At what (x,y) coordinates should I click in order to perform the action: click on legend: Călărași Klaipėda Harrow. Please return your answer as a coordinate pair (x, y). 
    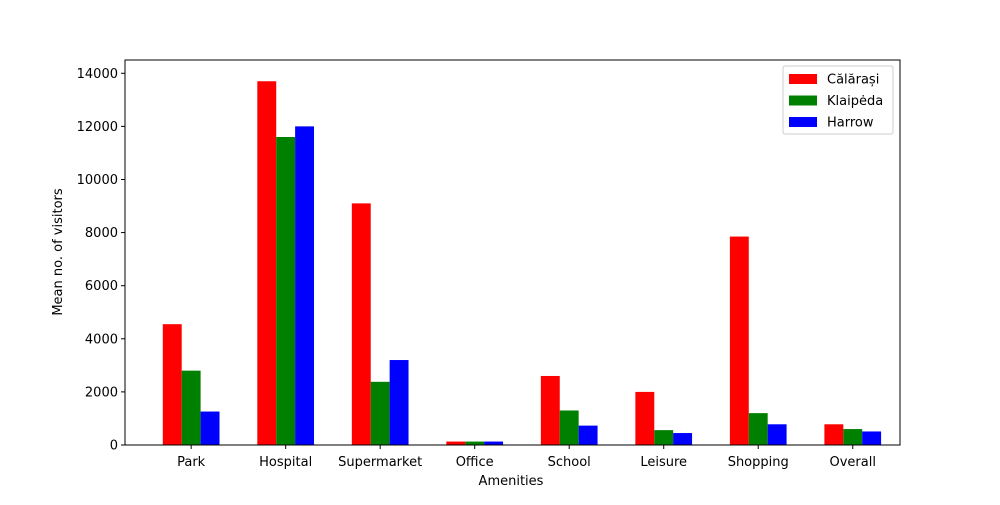
    Looking at the image, I should click on (838, 100).